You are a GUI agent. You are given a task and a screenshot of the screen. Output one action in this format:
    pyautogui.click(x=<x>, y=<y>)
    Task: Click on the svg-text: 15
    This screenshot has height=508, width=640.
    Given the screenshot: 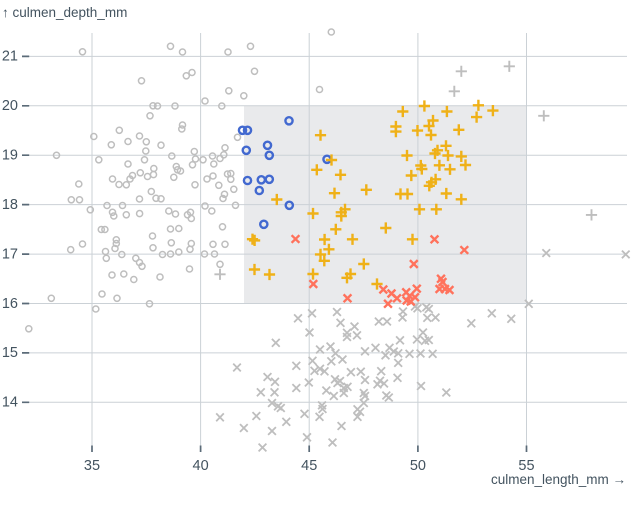 What is the action you would take?
    pyautogui.click(x=10, y=353)
    